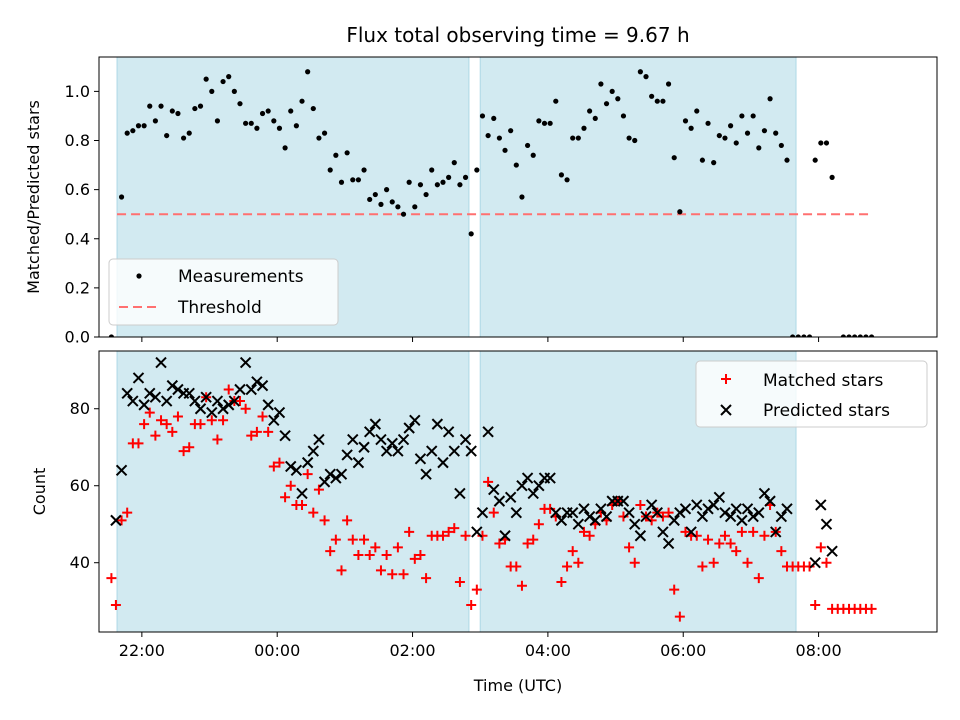  Describe the element at coordinates (80, 562) in the screenshot. I see `y-tick-label: 40` at that location.